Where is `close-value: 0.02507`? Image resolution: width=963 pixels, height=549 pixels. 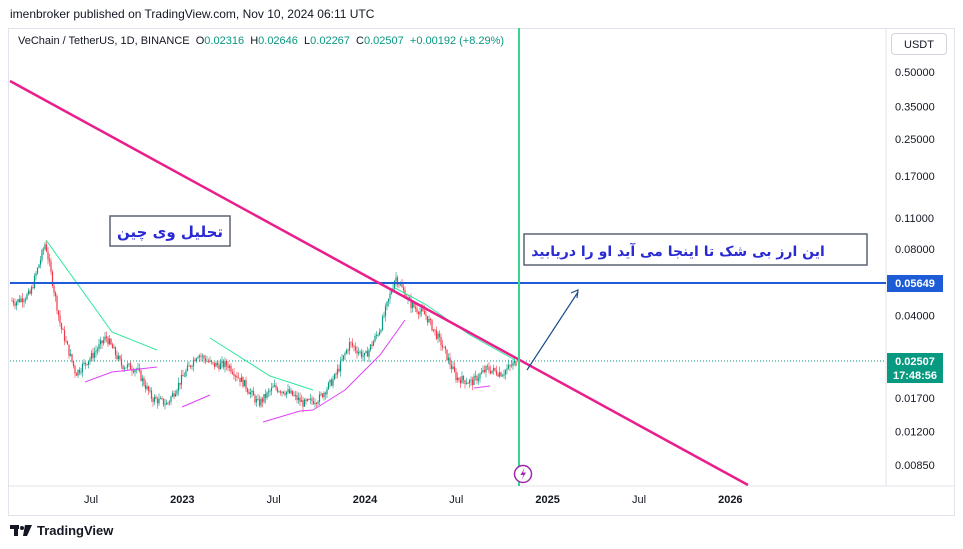
close-value: 0.02507 is located at coordinates (384, 41).